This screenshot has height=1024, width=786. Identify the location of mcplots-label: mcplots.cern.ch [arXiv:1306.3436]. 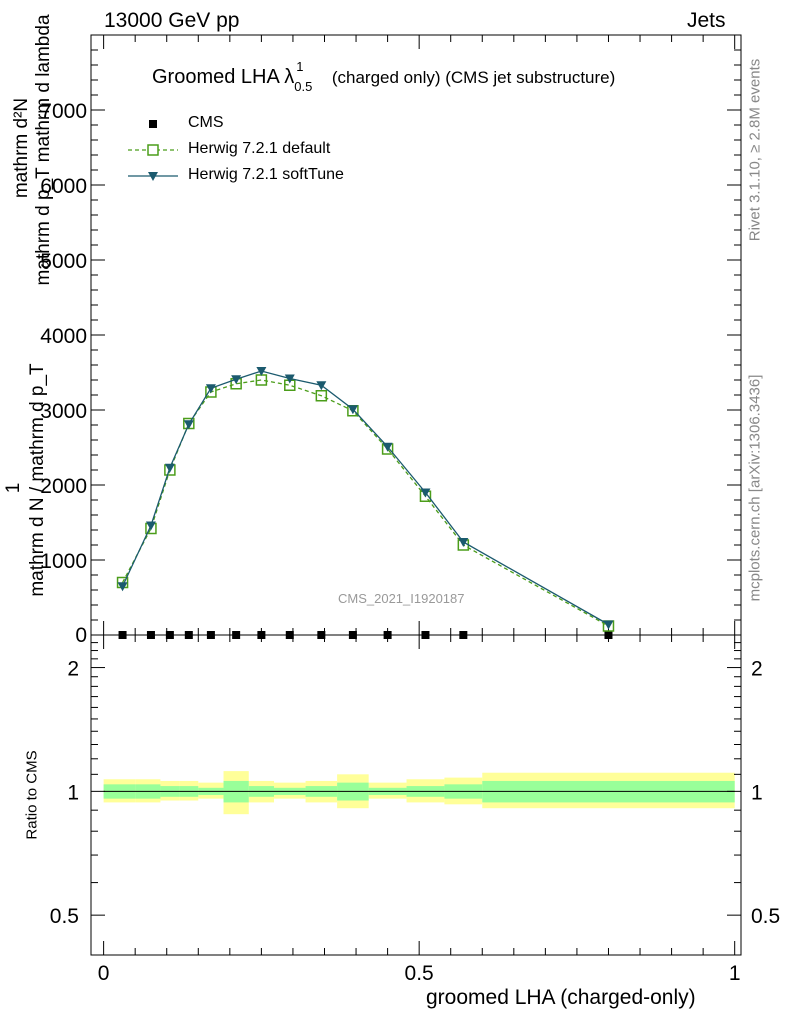
(755, 488).